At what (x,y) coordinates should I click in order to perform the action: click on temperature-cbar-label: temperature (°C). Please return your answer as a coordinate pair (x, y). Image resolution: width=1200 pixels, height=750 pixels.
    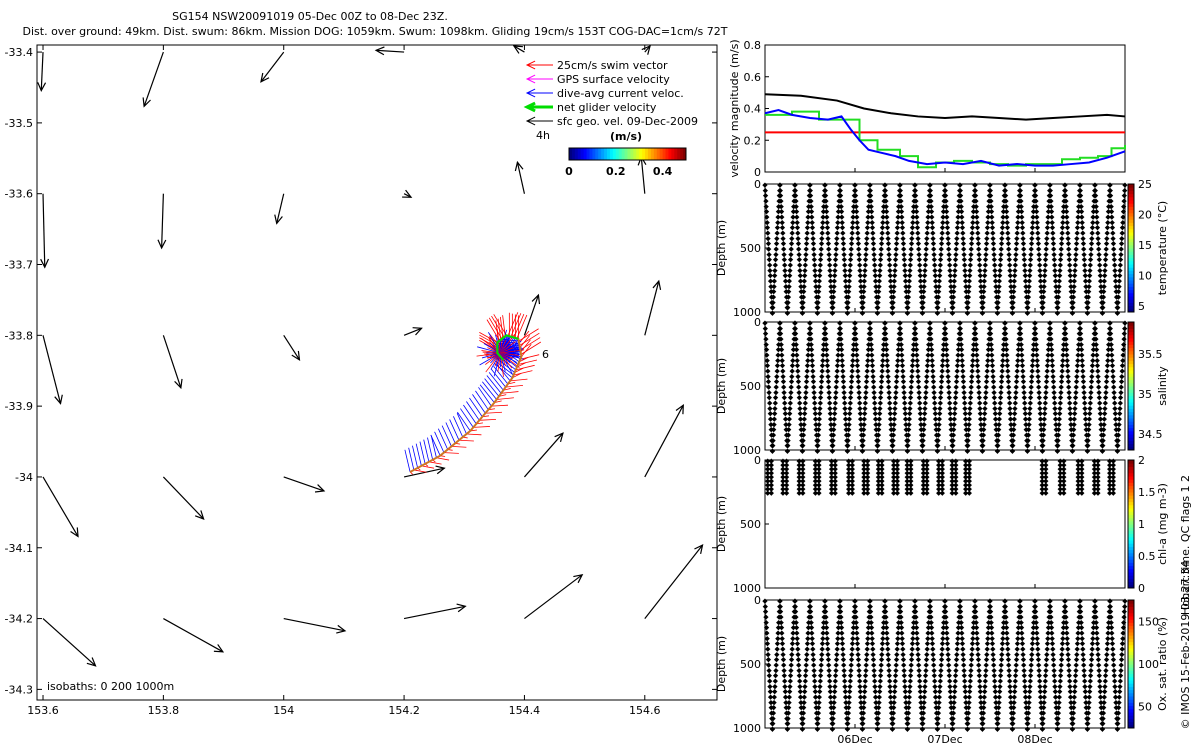
    Looking at the image, I should click on (1162, 248).